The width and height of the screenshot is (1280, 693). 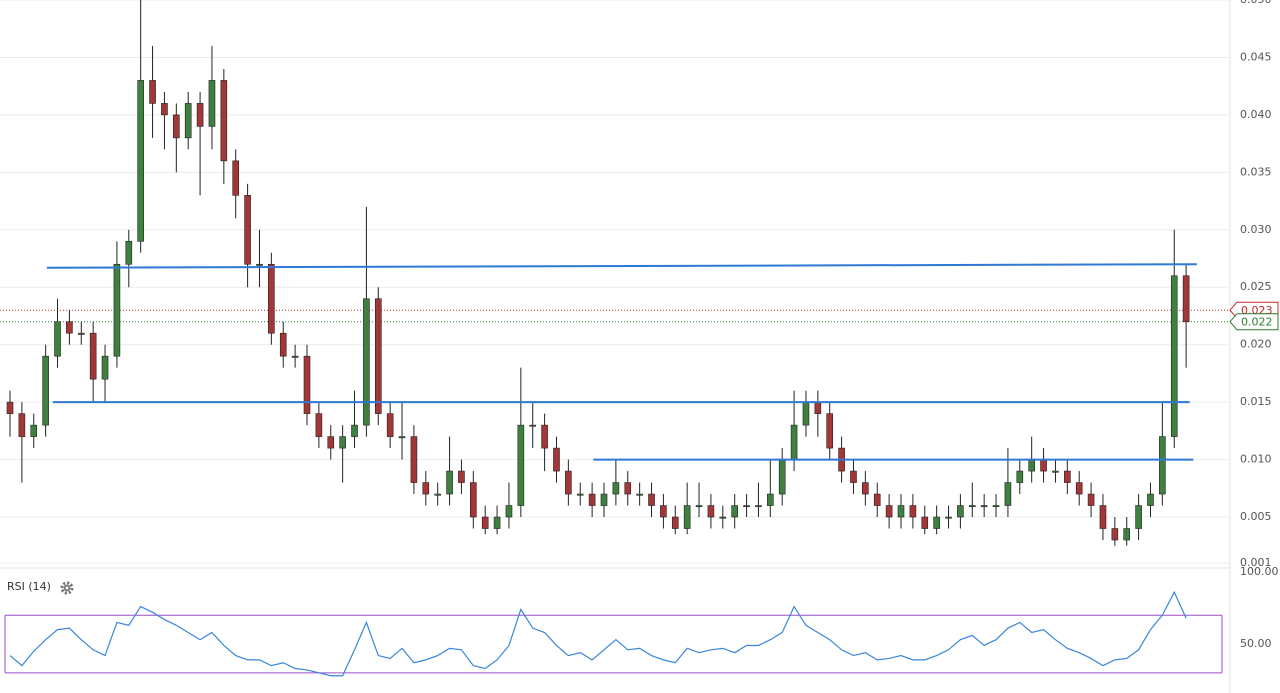 What do you see at coordinates (1256, 3) in the screenshot?
I see `y-tick-label: 0.050` at bounding box center [1256, 3].